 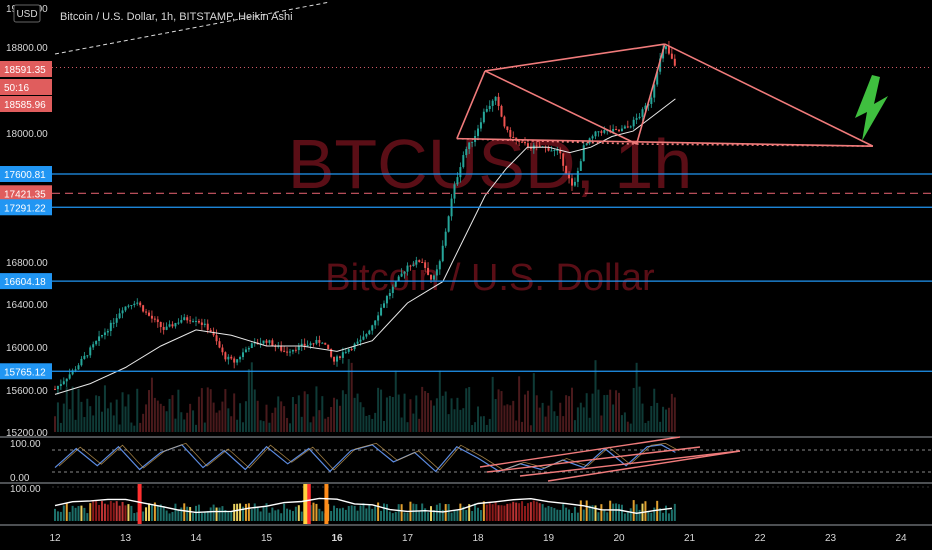 I want to click on currency-button, so click(x=27, y=13).